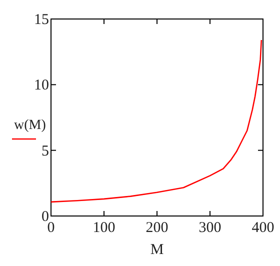 This screenshot has height=266, width=280. What do you see at coordinates (157, 228) in the screenshot?
I see `x-tick-label: 200` at bounding box center [157, 228].